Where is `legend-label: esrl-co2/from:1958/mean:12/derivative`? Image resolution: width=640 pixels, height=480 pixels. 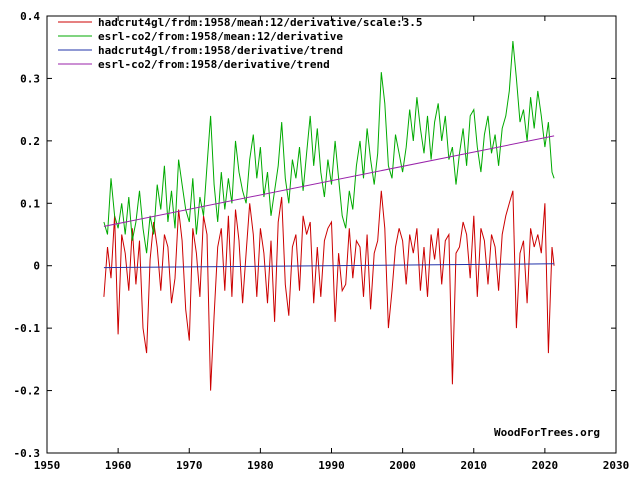 legend-label: esrl-co2/from:1958/mean:12/derivative is located at coordinates (220, 36).